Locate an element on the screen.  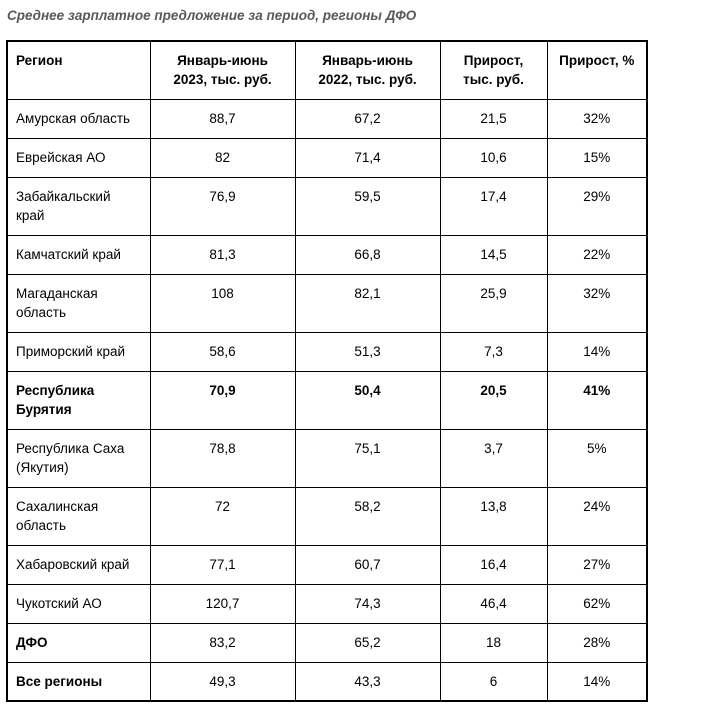
value-cell-2023: 88,7 is located at coordinates (222, 118).